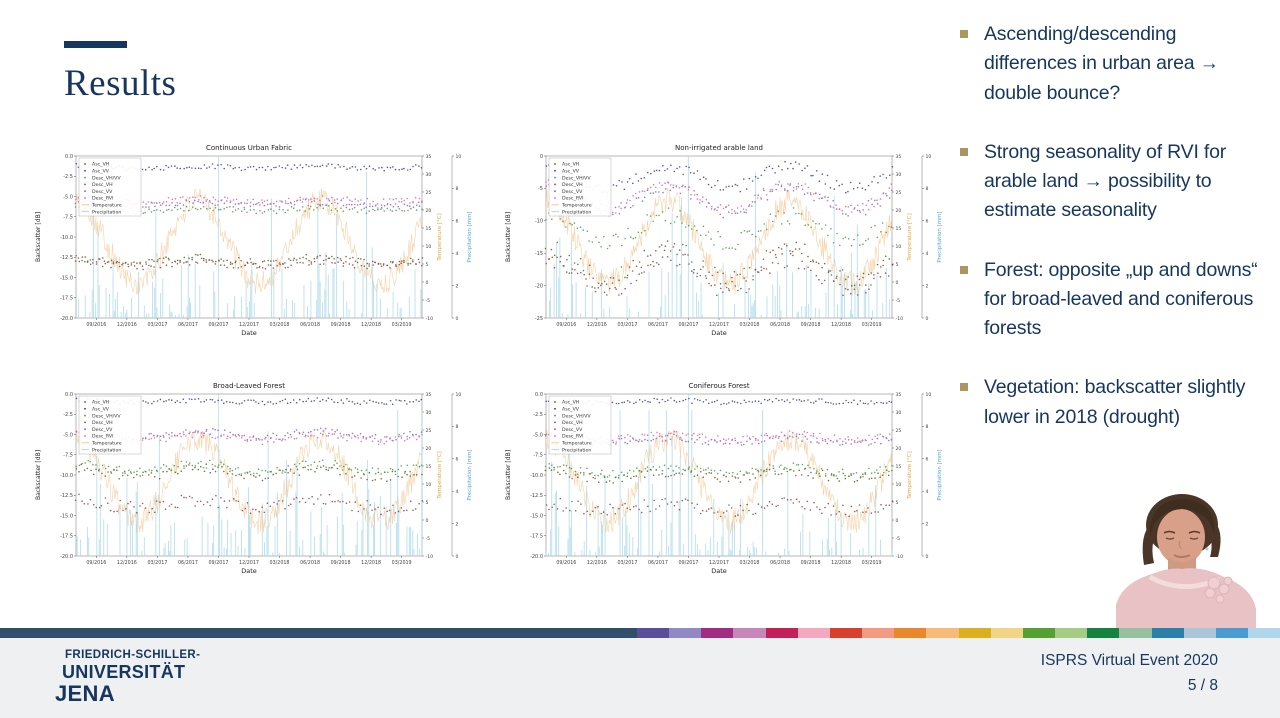  Describe the element at coordinates (249, 148) in the screenshot. I see `svg-text: Continuous Urban Fabric` at that location.